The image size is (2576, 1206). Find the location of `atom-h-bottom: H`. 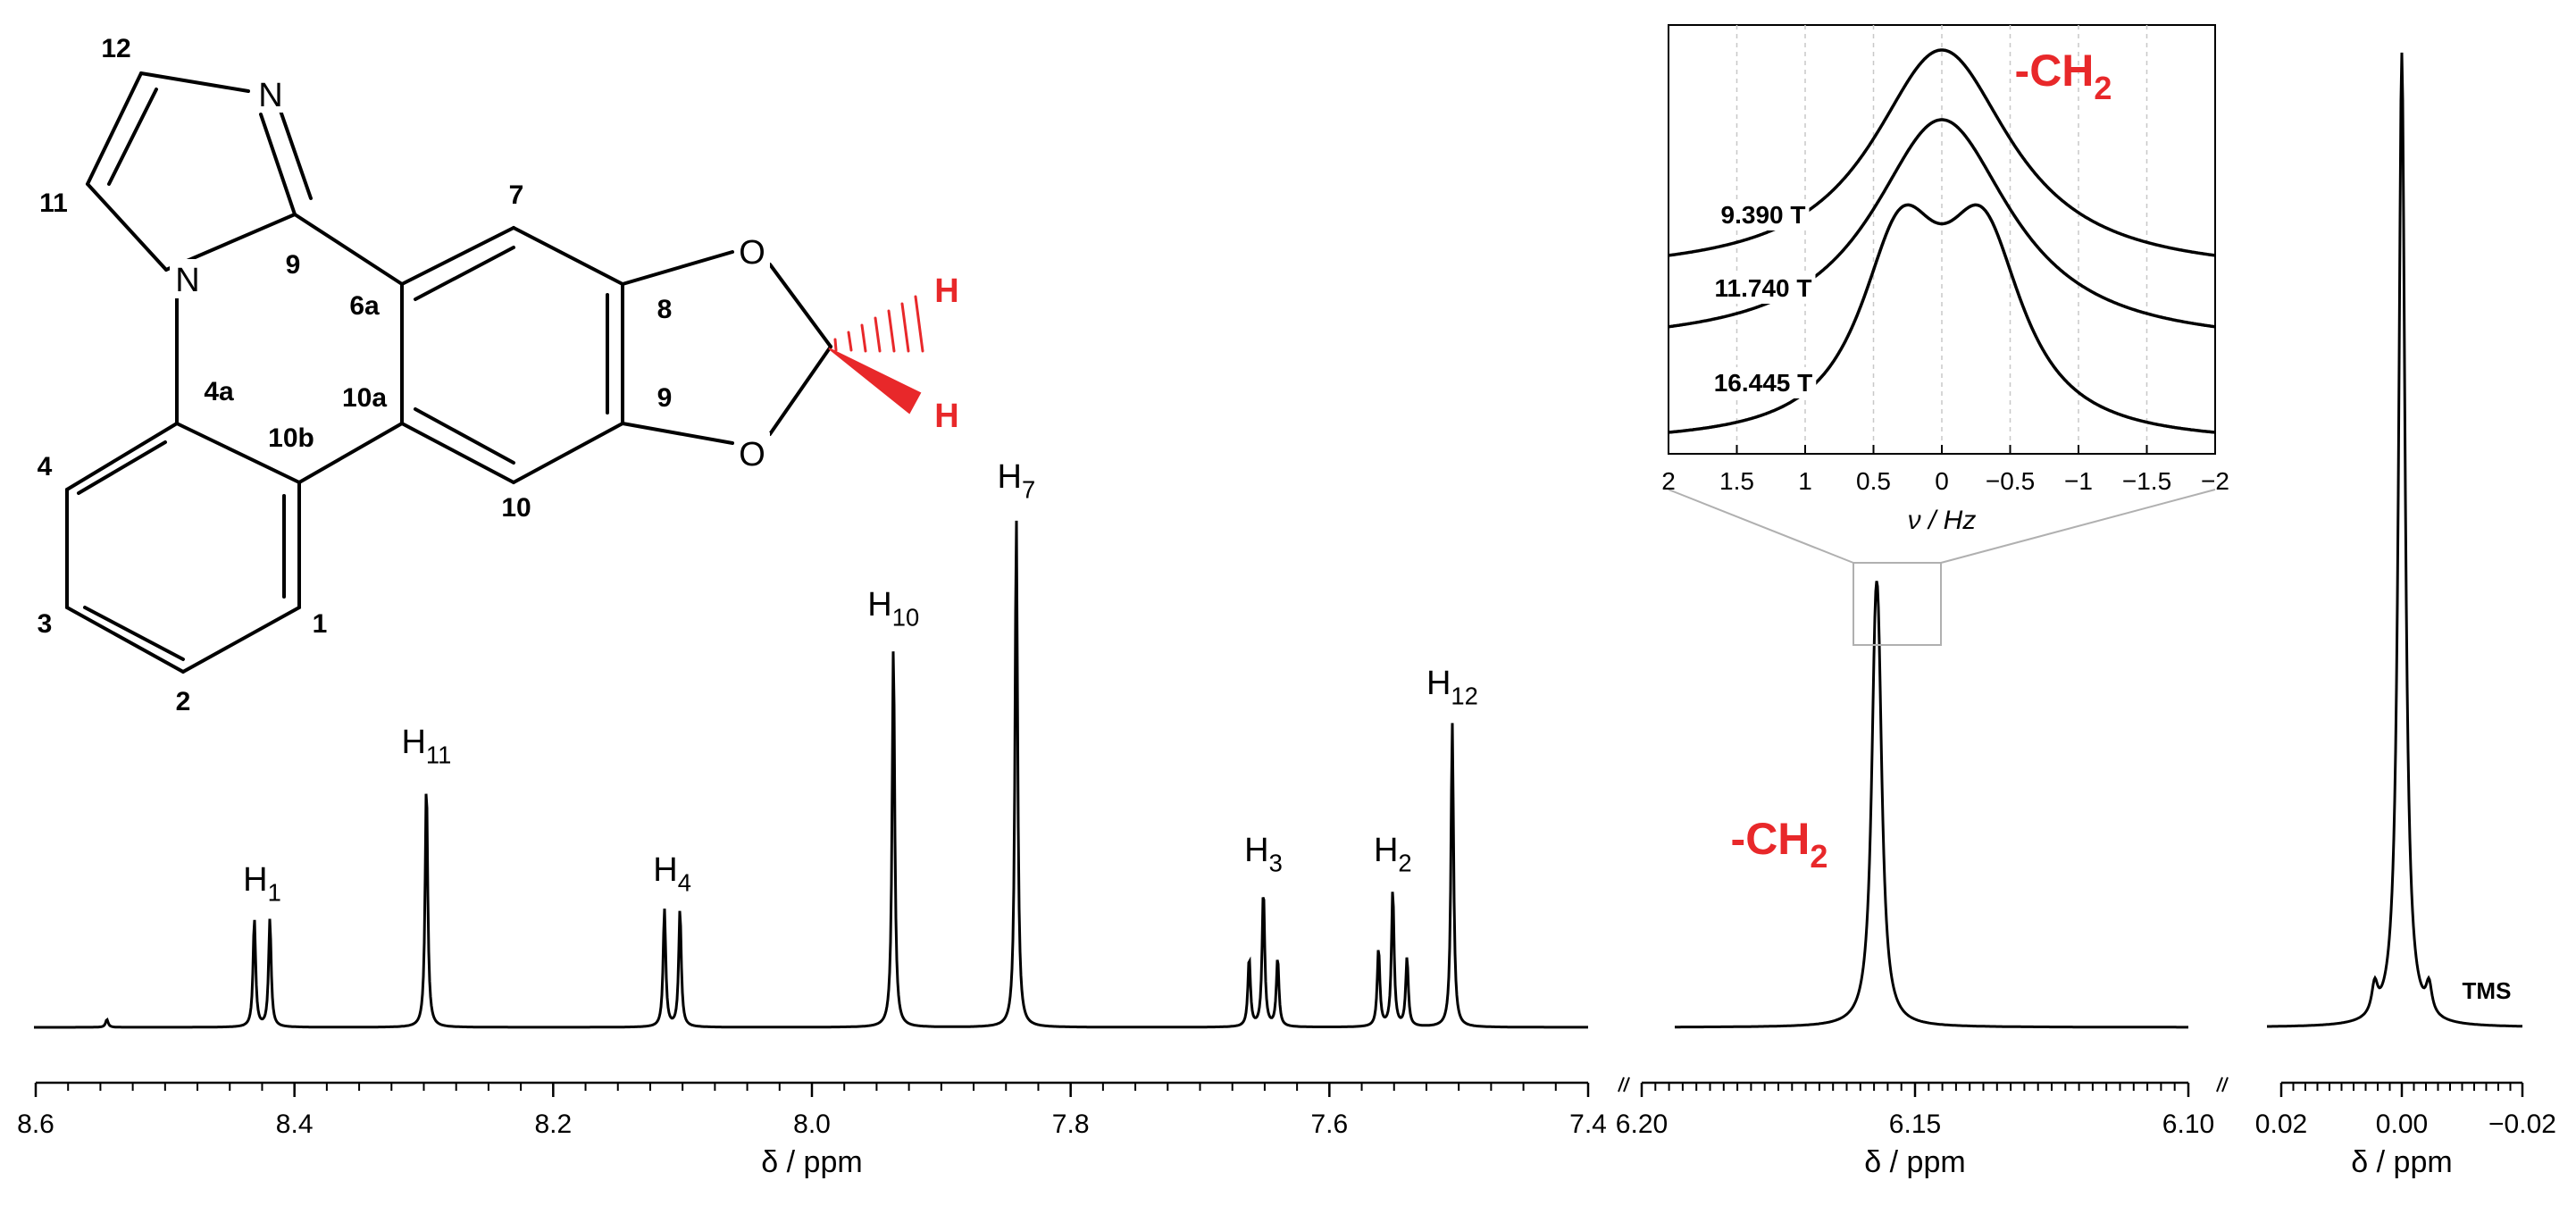

atom-h-bottom: H is located at coordinates (946, 416).